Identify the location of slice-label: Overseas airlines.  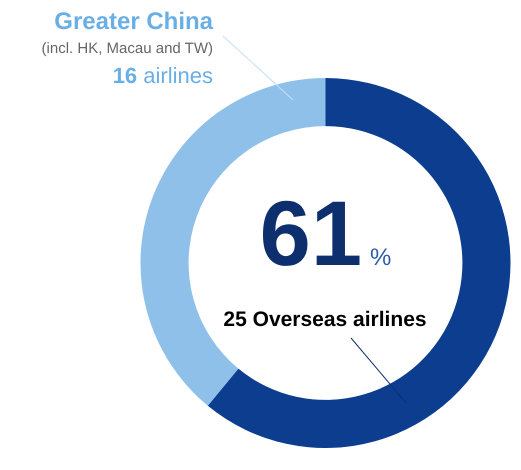
(339, 319).